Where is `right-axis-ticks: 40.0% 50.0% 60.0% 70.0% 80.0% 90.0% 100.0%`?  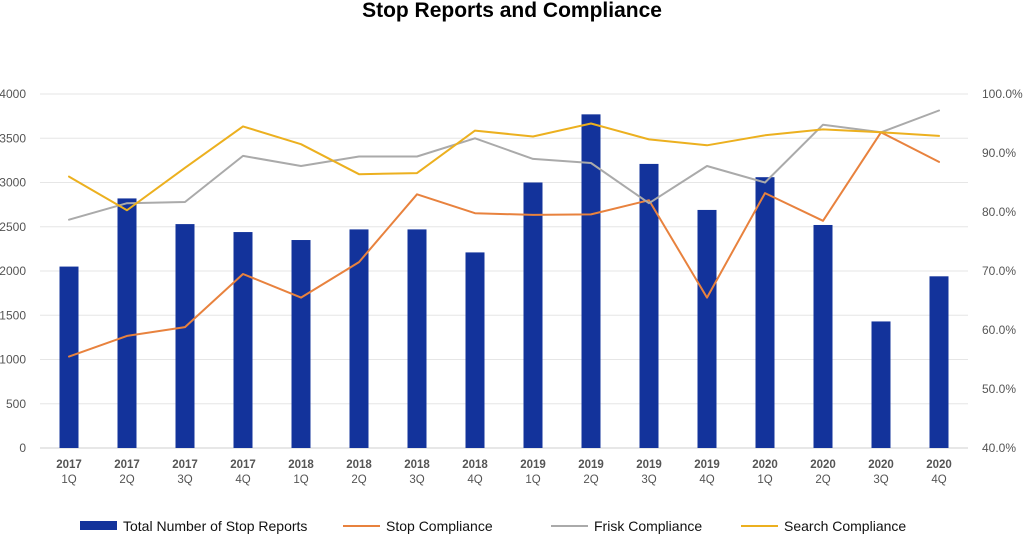 right-axis-ticks: 40.0% 50.0% 60.0% 70.0% 80.0% 90.0% 100.0% is located at coordinates (1002, 271).